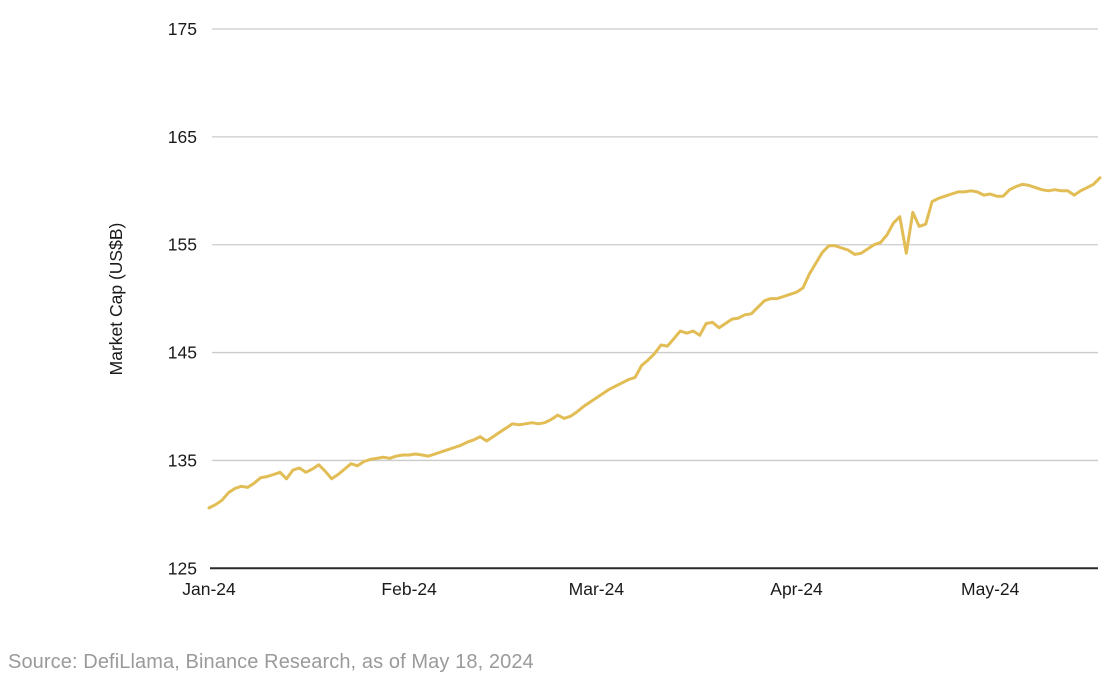 The height and width of the screenshot is (682, 1114). I want to click on y-axis-title: Market Cap (US$B), so click(116, 299).